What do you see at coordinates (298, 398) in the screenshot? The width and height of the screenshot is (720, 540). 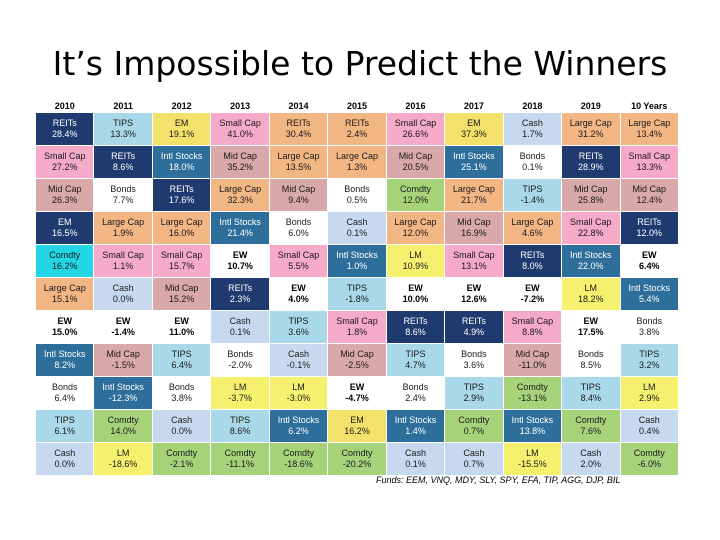 I see `return-value: -3.0%` at bounding box center [298, 398].